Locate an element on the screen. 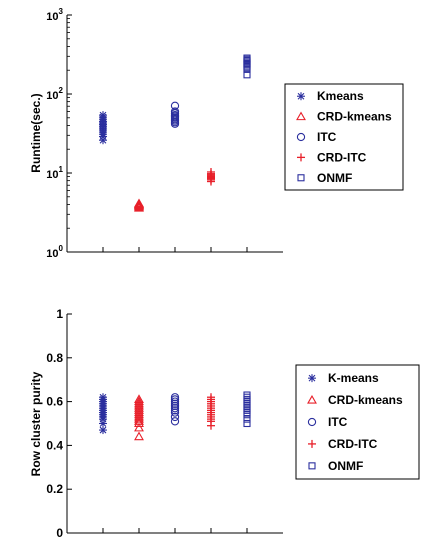  y-tick-label-exponent: 2 is located at coordinates (61, 90).